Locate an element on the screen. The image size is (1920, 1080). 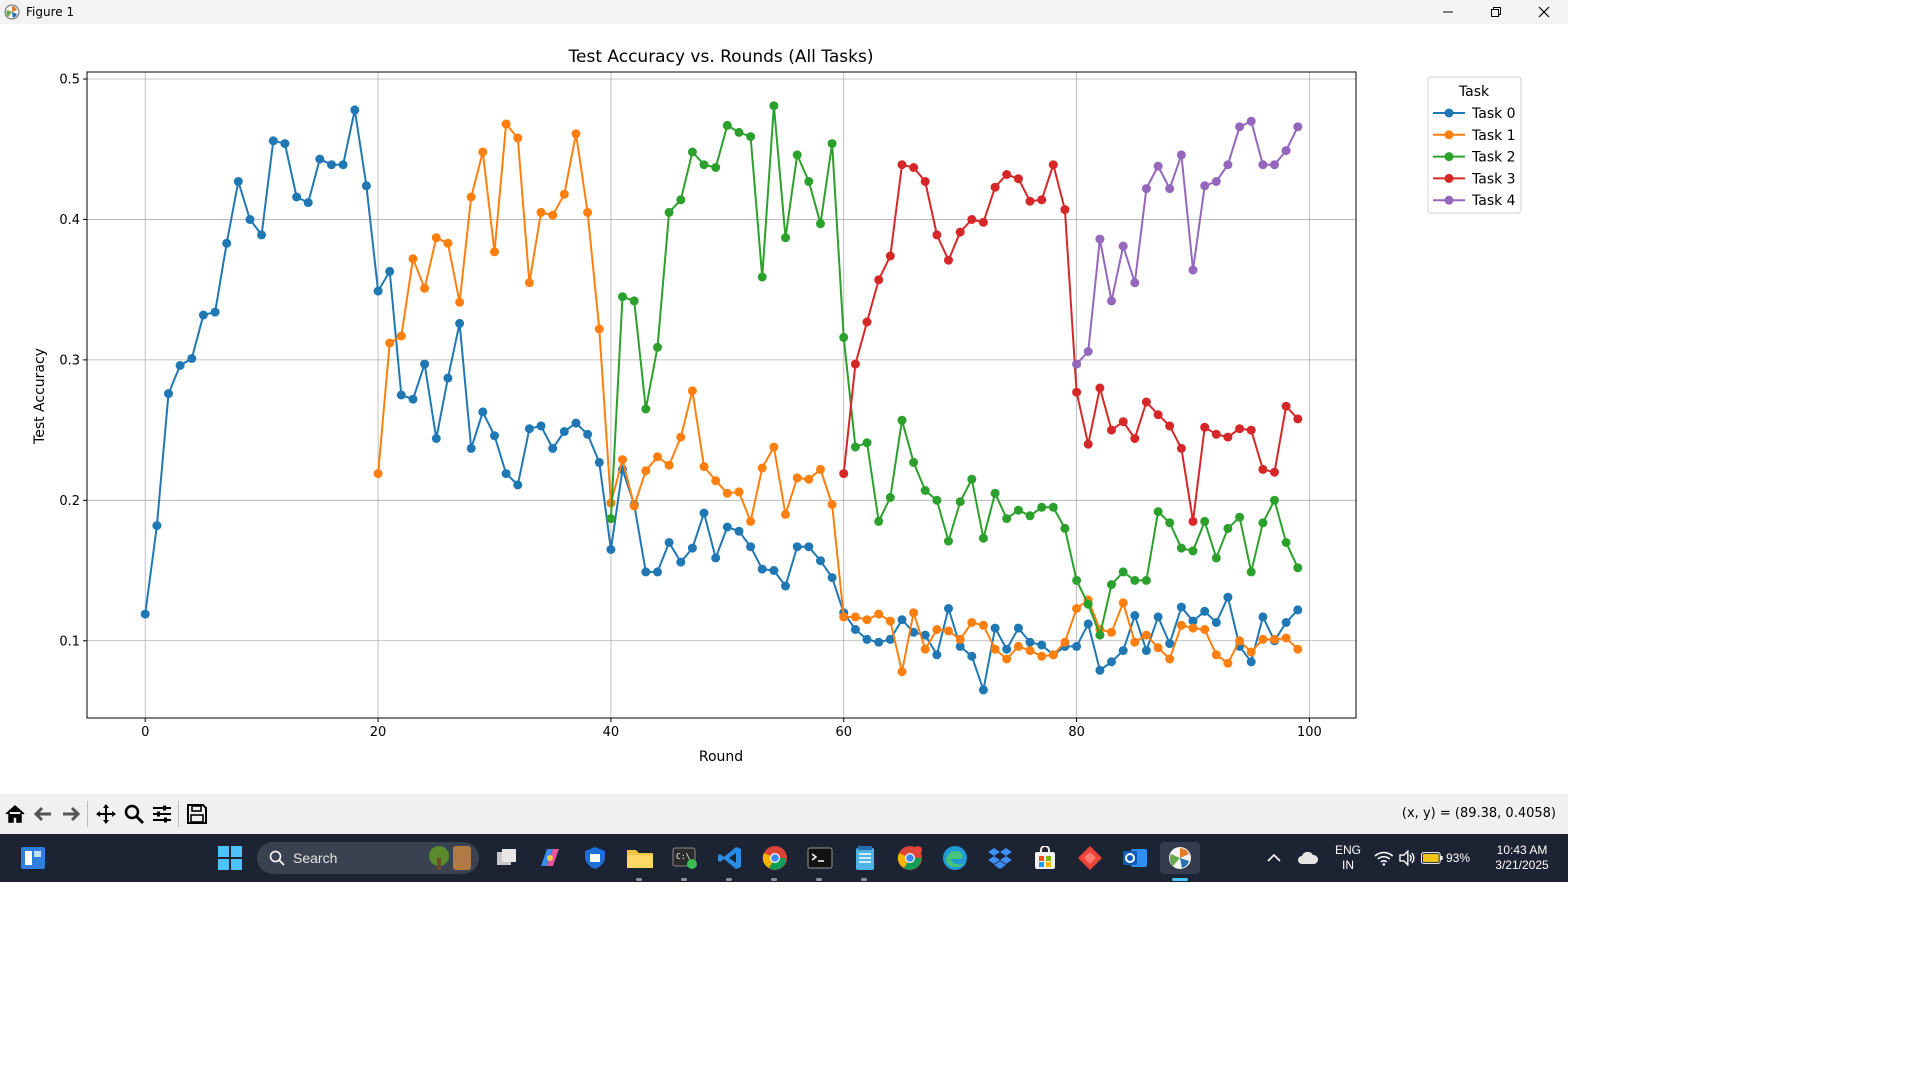
chrome-profile-button is located at coordinates (910, 858).